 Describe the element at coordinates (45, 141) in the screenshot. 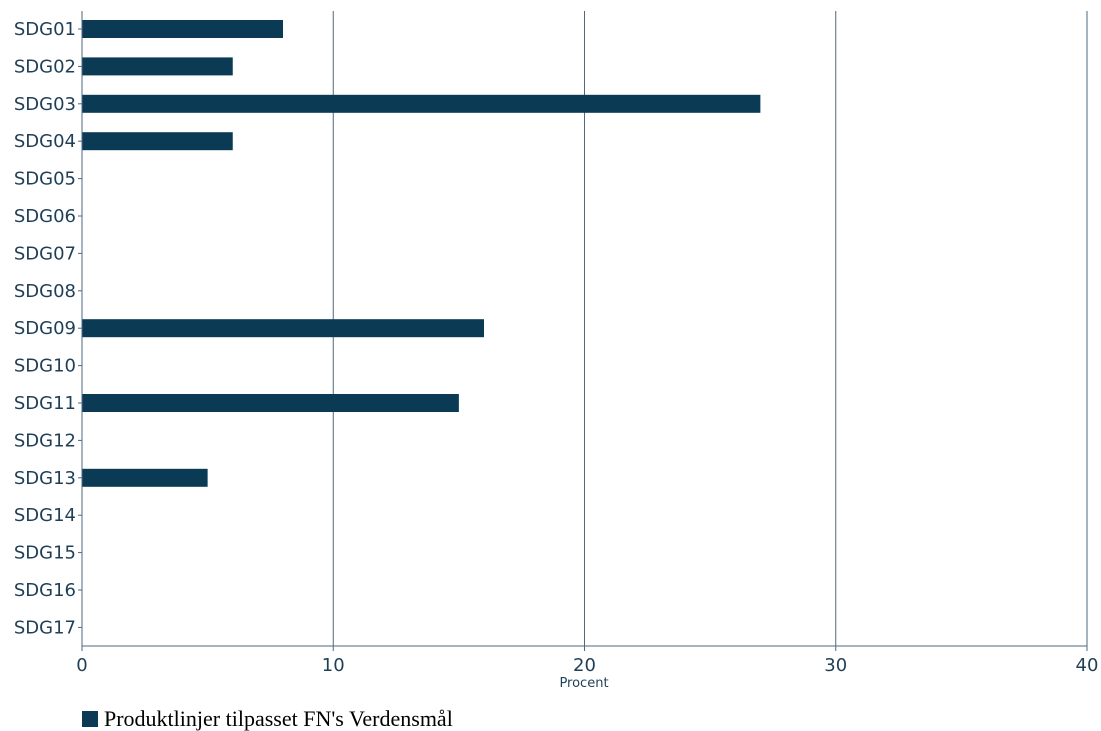

I see `y-tick-label: SDG04` at that location.